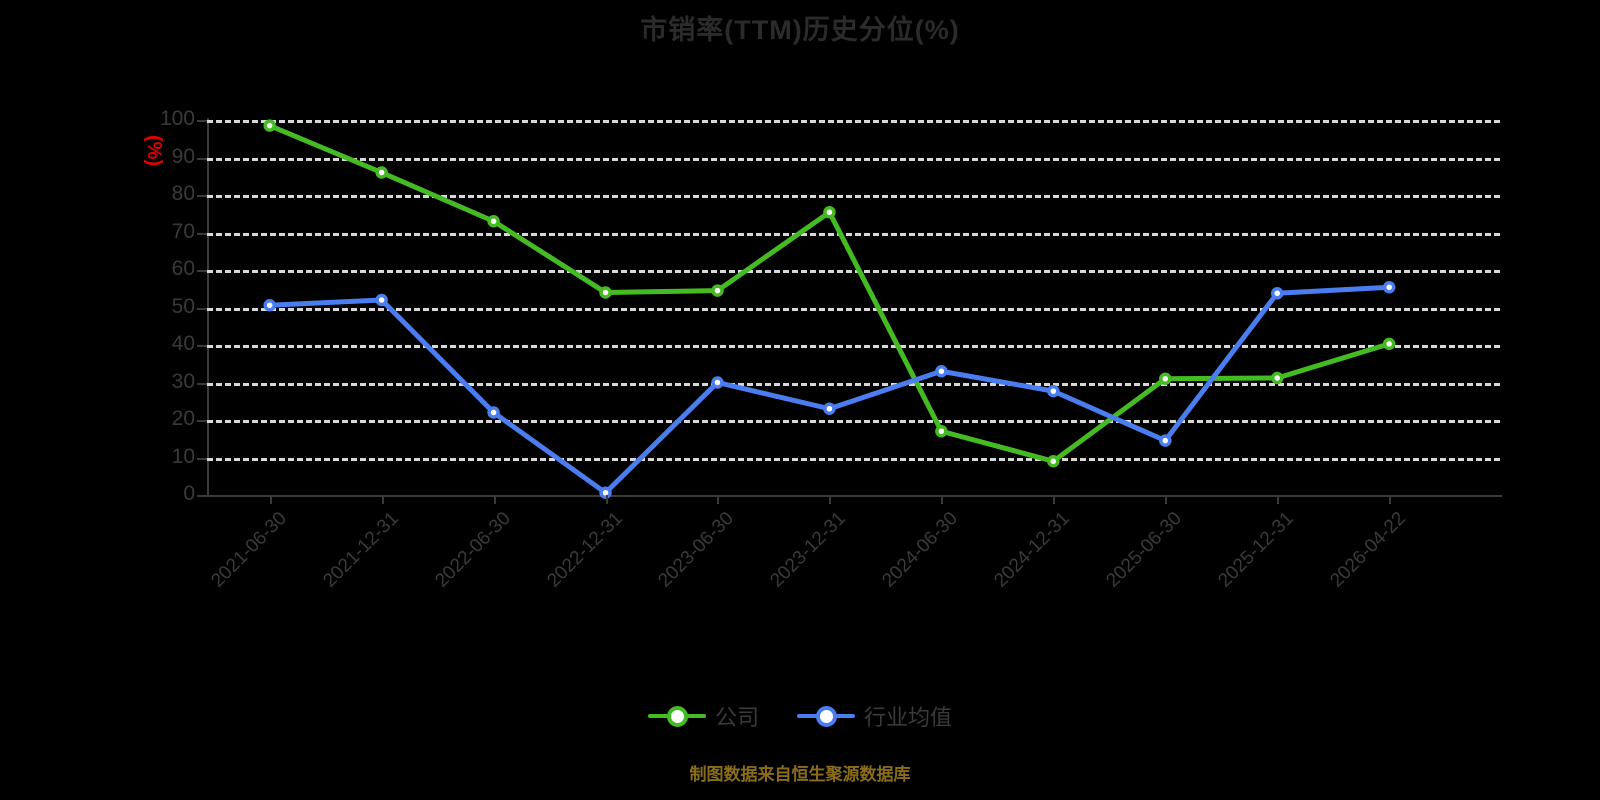 The image size is (1600, 800). I want to click on y-axis-tick-label: 0, so click(189, 493).